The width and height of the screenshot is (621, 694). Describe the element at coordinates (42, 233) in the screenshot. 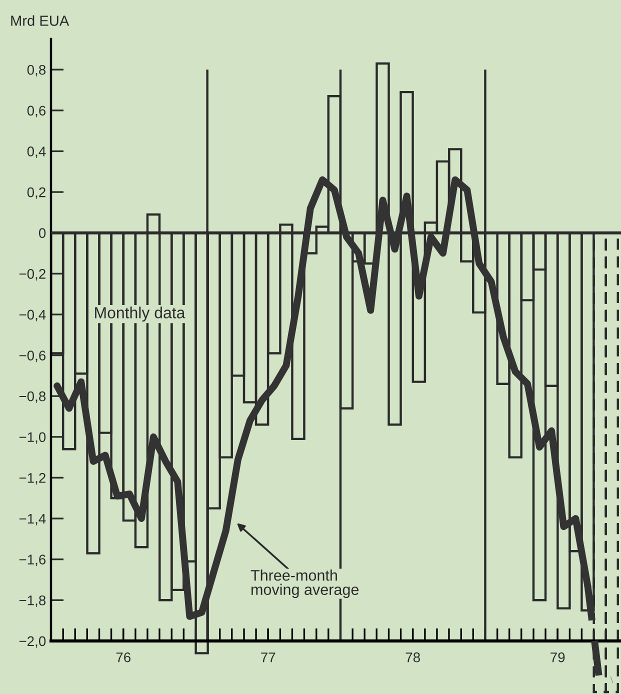

I see `y-tick-label: 0` at that location.